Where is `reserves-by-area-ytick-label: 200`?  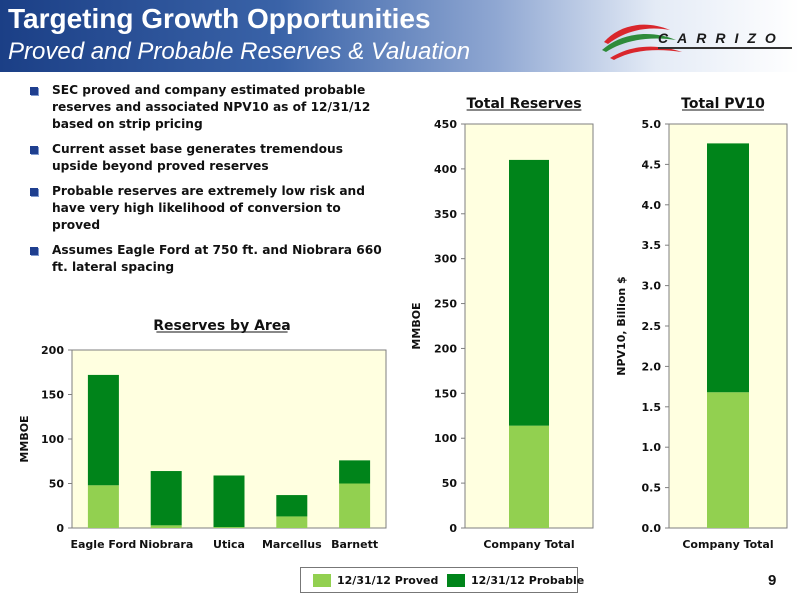
reserves-by-area-ytick-label: 200 is located at coordinates (52, 350).